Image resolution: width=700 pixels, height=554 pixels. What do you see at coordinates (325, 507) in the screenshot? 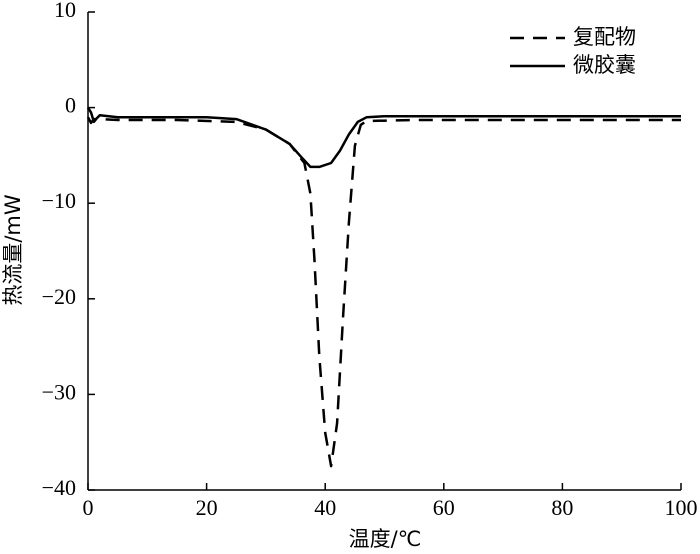
I see `x-tick-label: 40` at bounding box center [325, 507].